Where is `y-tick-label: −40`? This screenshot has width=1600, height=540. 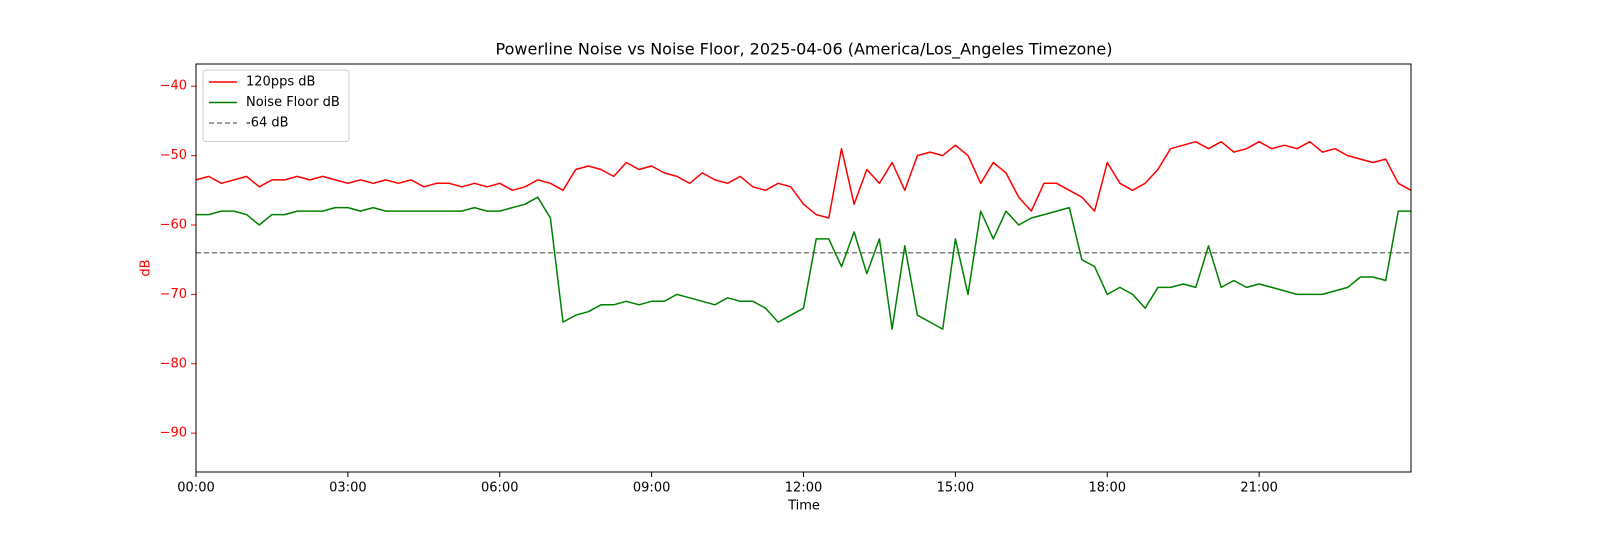
y-tick-label: −40 is located at coordinates (173, 86).